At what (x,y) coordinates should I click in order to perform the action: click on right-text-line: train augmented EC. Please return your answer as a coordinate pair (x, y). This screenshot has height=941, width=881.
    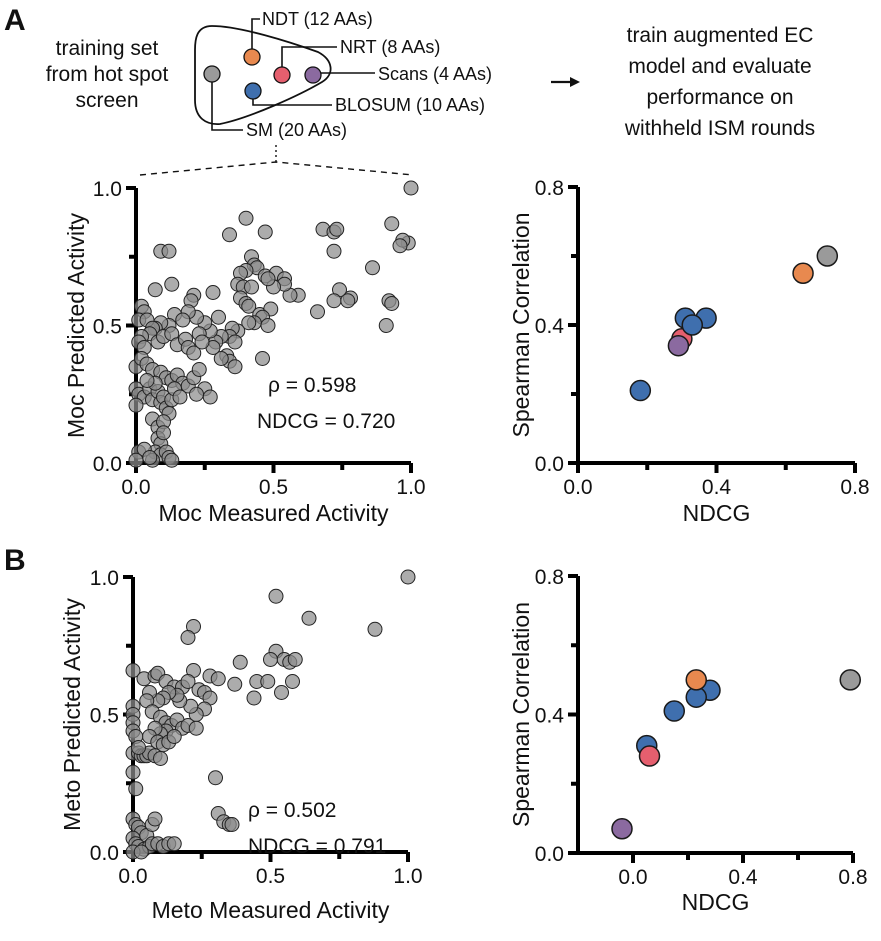
    Looking at the image, I should click on (720, 35).